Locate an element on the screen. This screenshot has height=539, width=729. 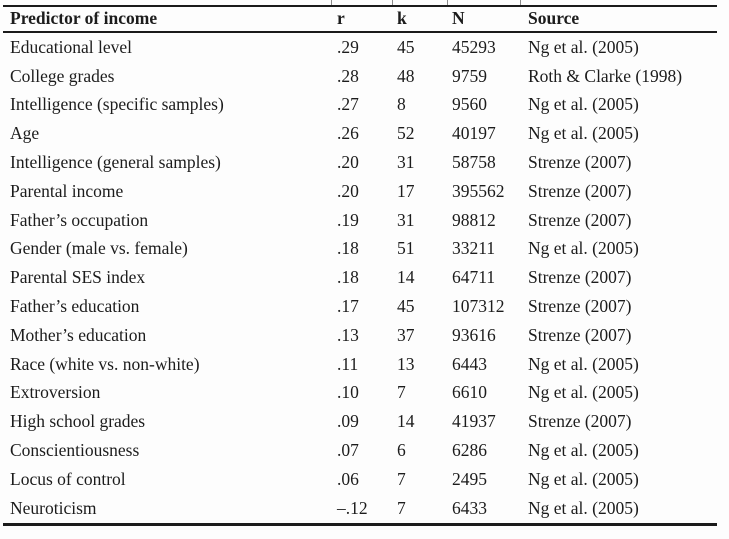
cell-r: .10 is located at coordinates (348, 392).